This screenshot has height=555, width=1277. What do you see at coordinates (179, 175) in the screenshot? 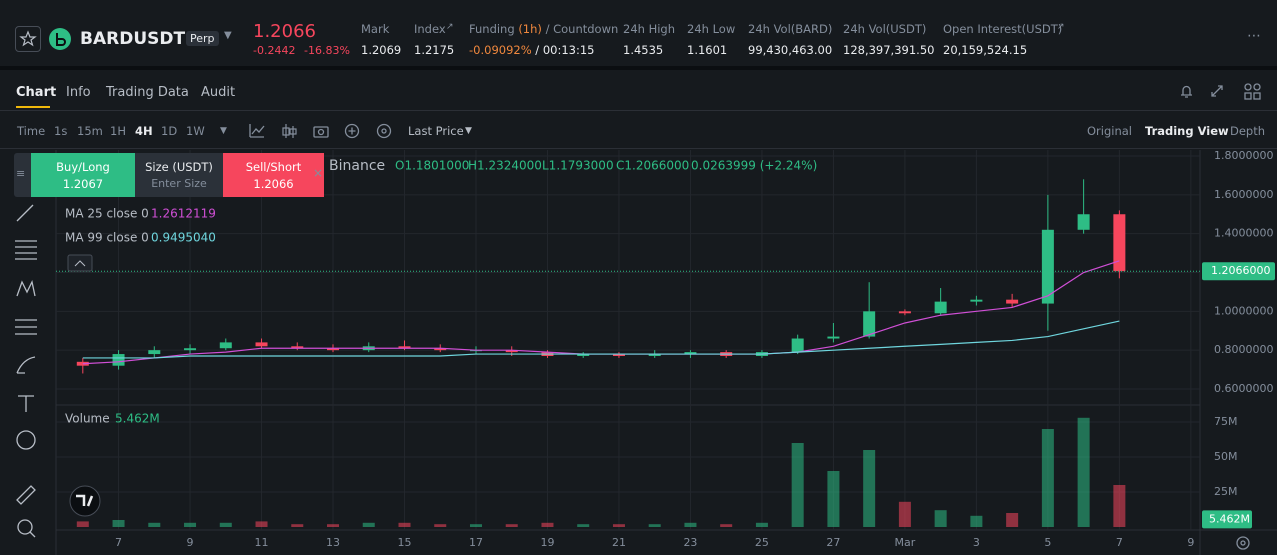
I see `size-input: Size (USDT) Enter Size` at bounding box center [179, 175].